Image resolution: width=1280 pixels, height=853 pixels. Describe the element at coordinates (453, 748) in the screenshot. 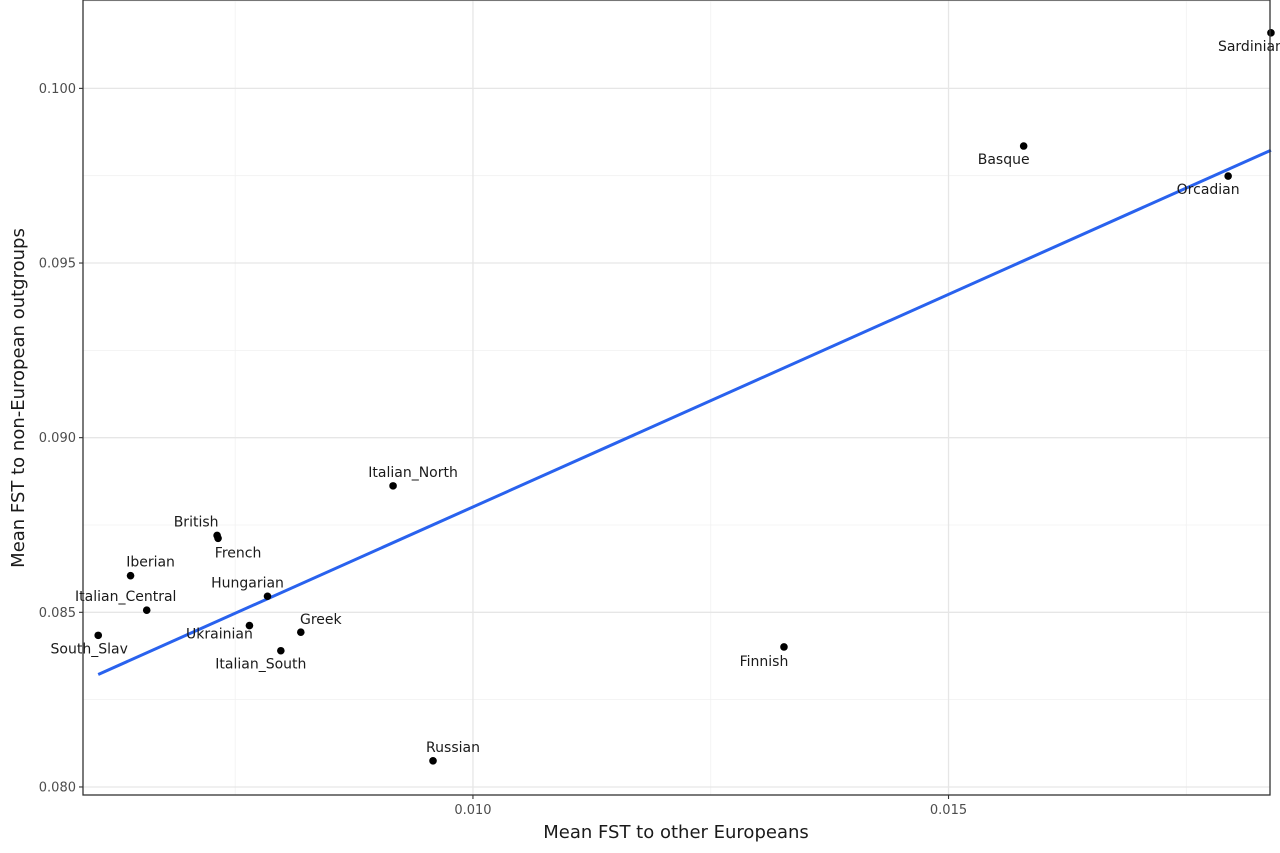

I see `point-label: Russian` at that location.